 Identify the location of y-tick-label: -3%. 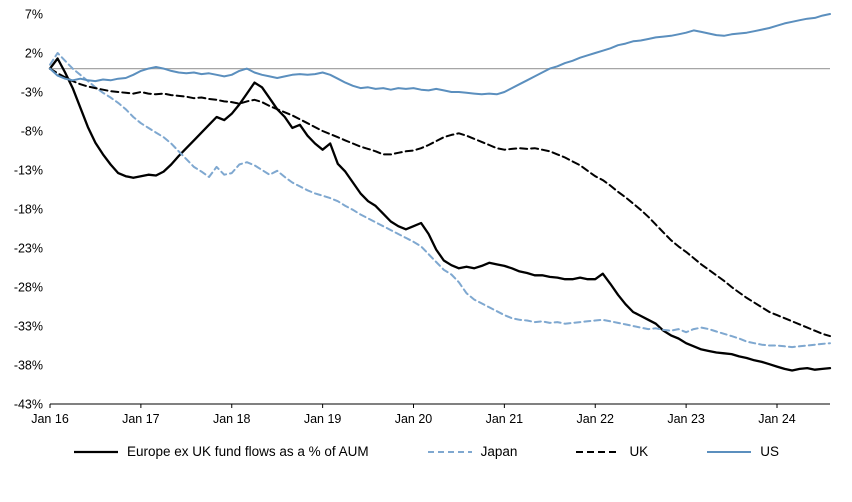
(32, 93).